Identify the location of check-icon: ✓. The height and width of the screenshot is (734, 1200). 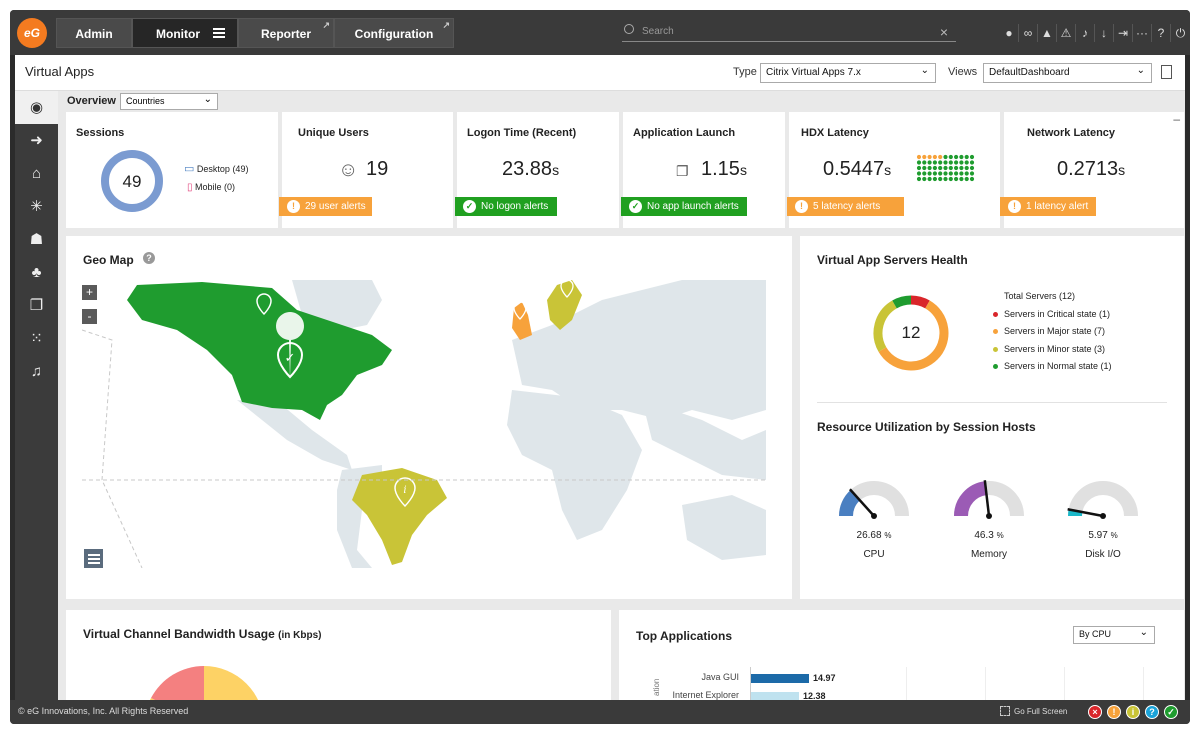
(290, 358).